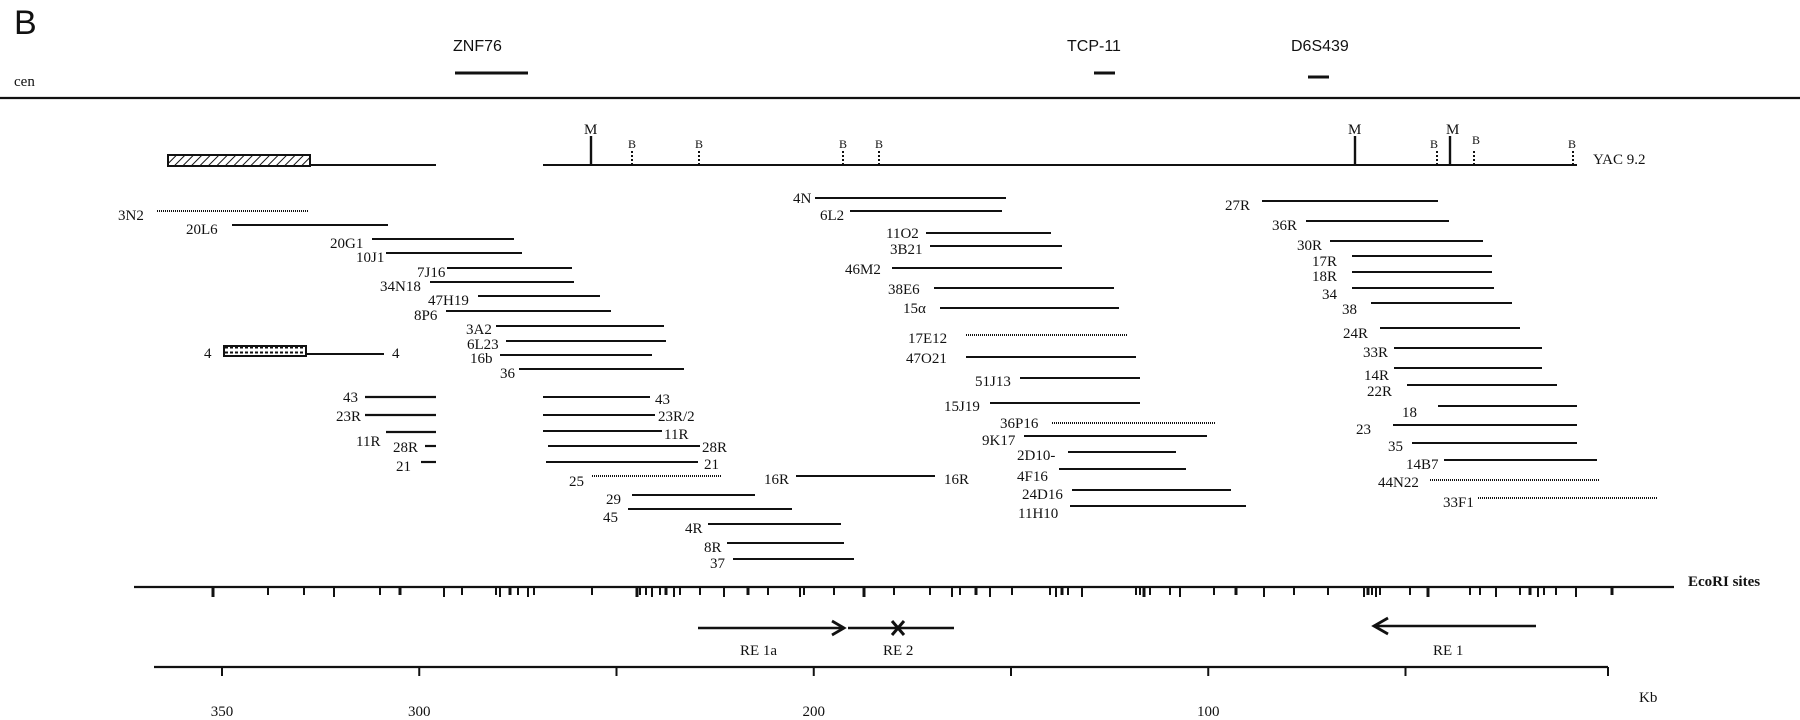 This screenshot has width=1800, height=720. Describe the element at coordinates (239, 160) in the screenshot. I see `hatched-vector-segment` at that location.